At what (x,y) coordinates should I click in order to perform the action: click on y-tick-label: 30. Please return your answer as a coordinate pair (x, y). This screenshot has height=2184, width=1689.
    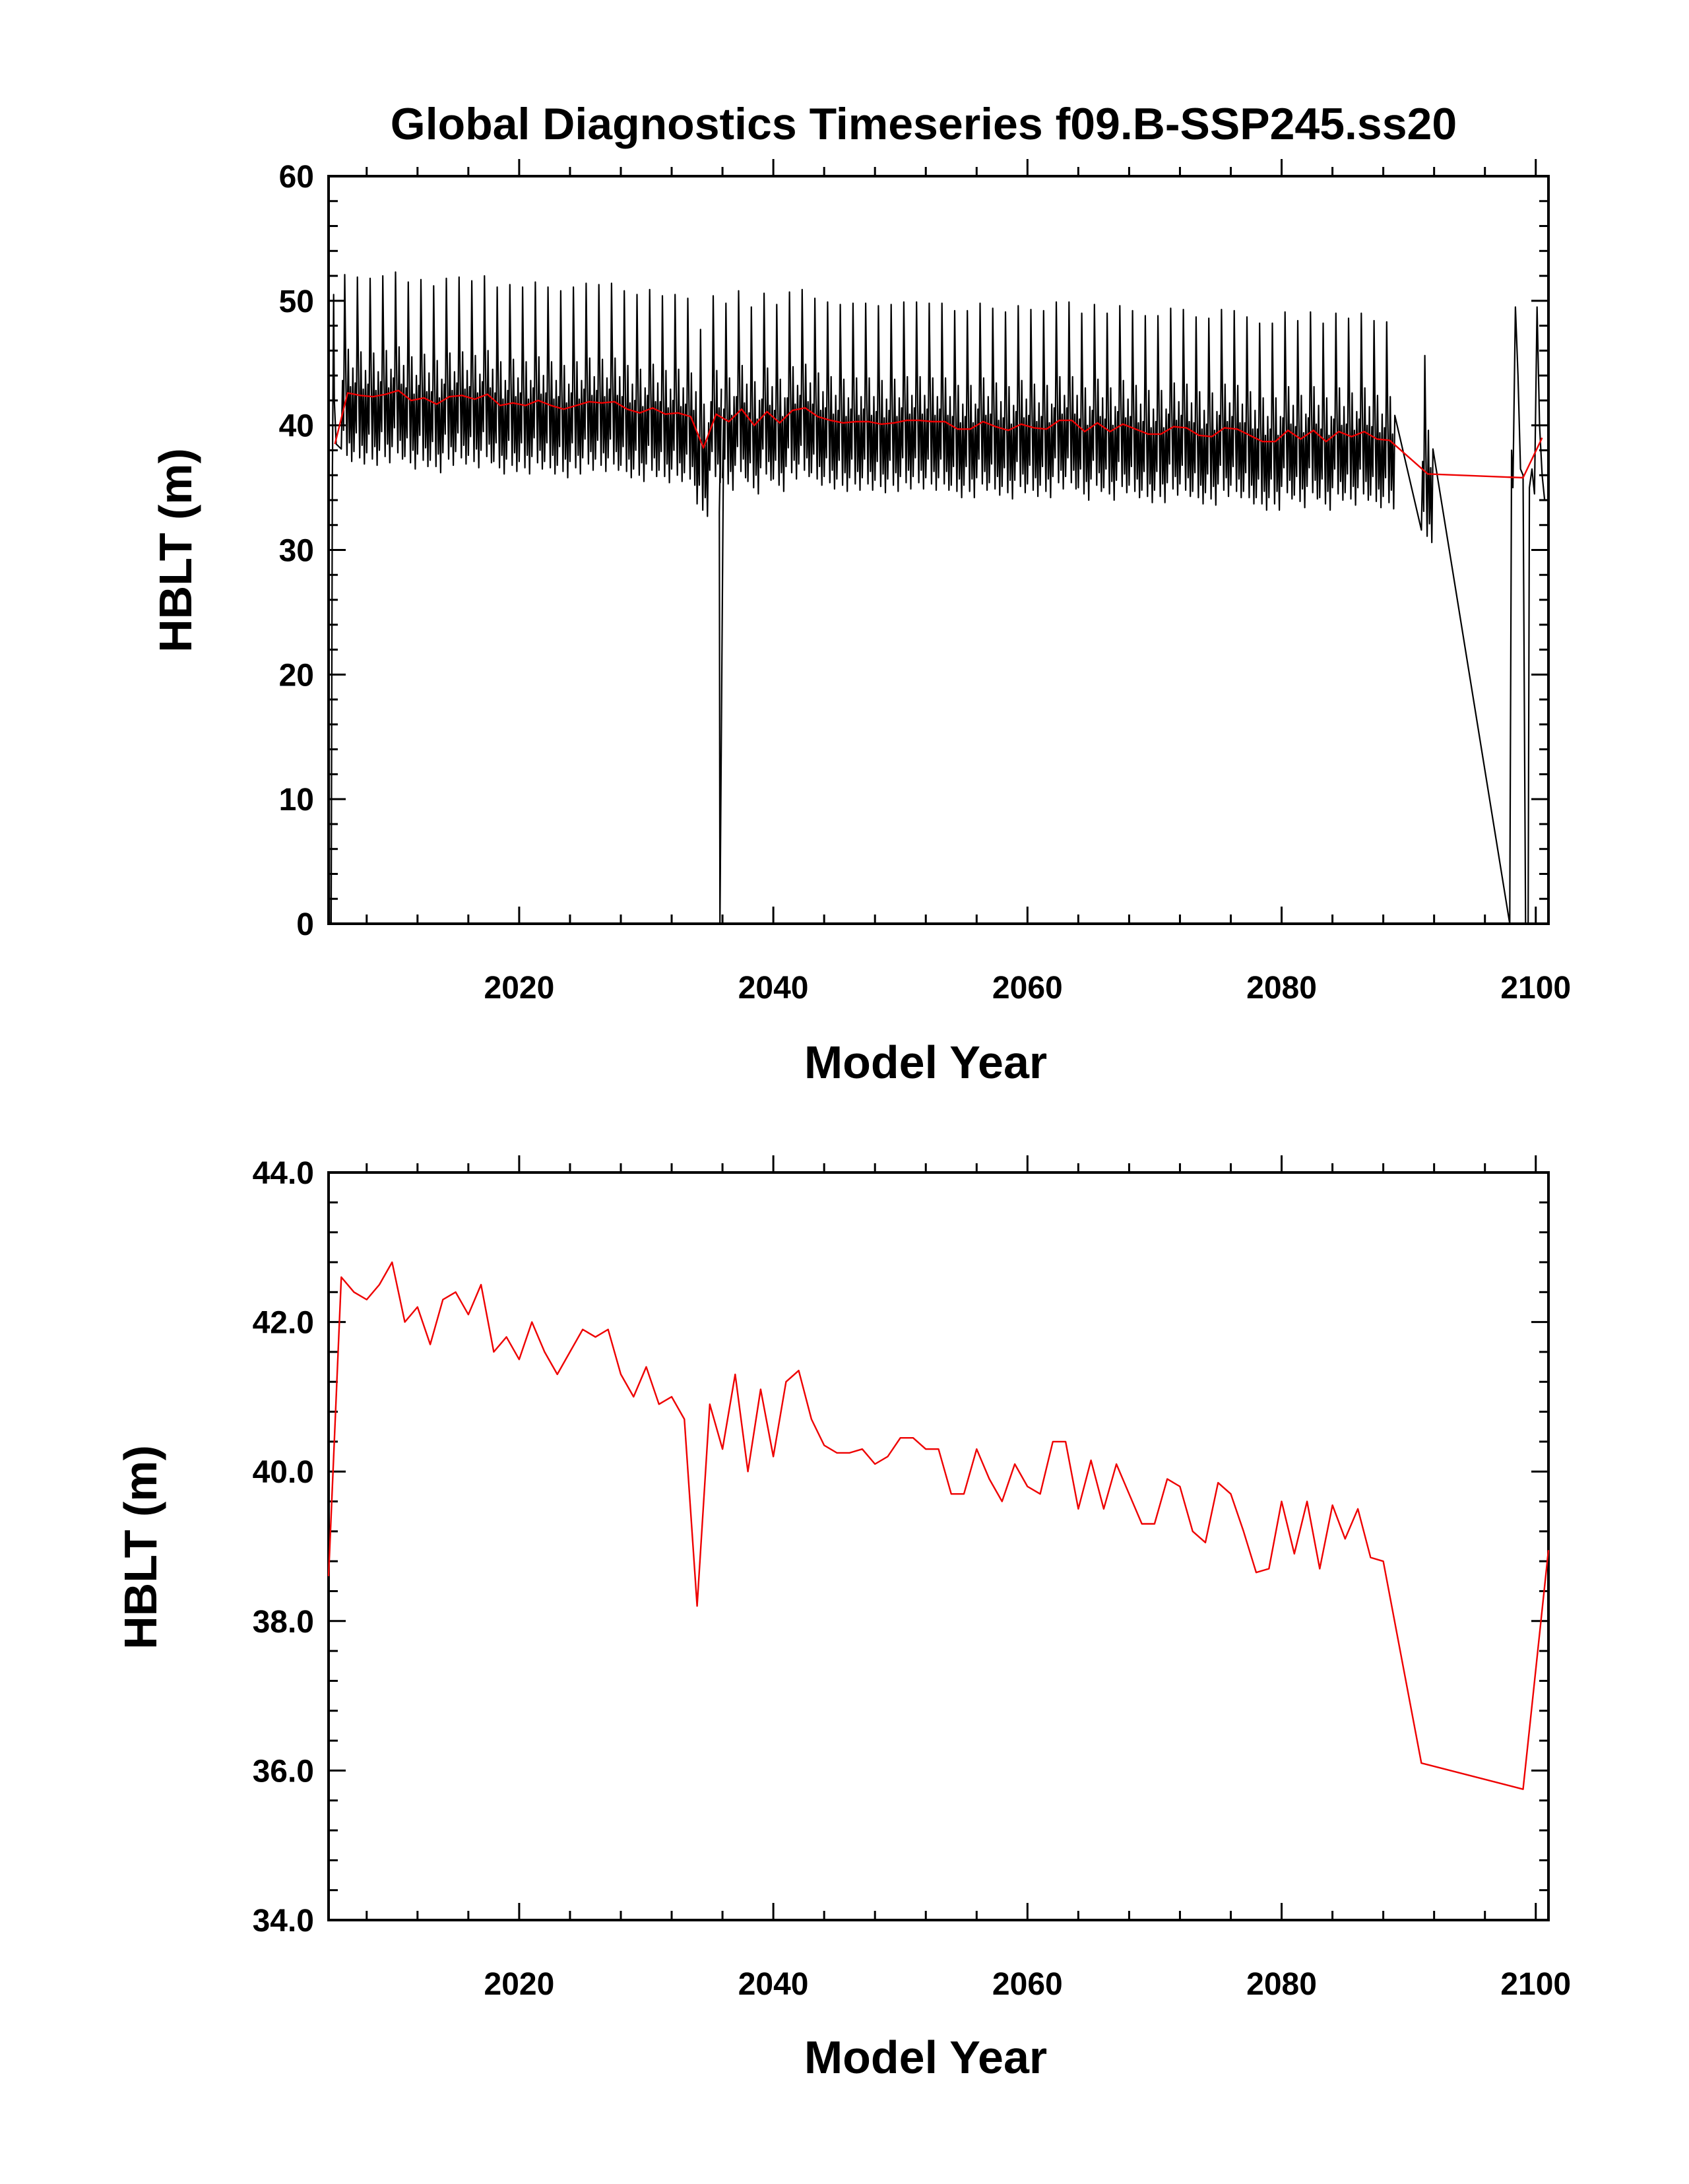
    Looking at the image, I should click on (296, 551).